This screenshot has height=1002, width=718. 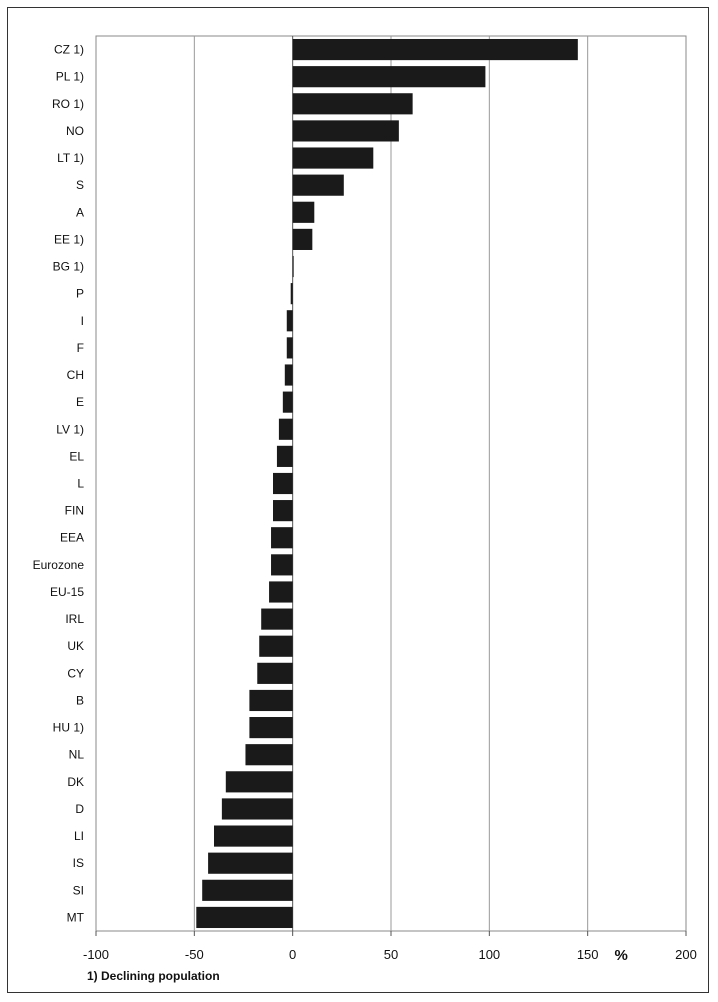 What do you see at coordinates (292, 954) in the screenshot?
I see `x-tick-label: 0` at bounding box center [292, 954].